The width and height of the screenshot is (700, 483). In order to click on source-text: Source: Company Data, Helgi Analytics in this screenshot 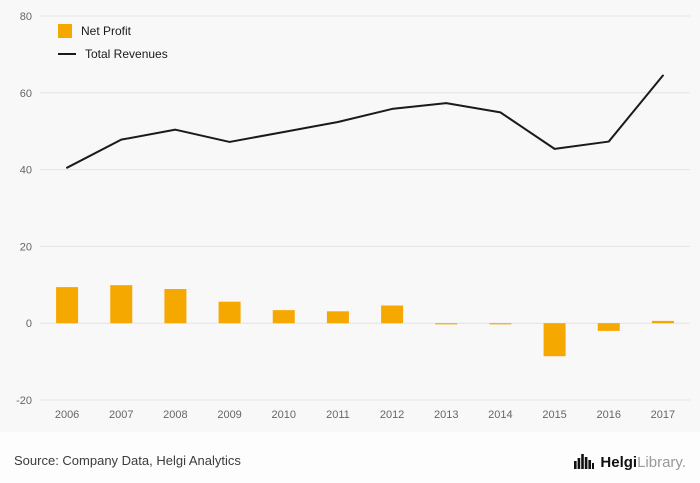, I will do `click(127, 460)`.